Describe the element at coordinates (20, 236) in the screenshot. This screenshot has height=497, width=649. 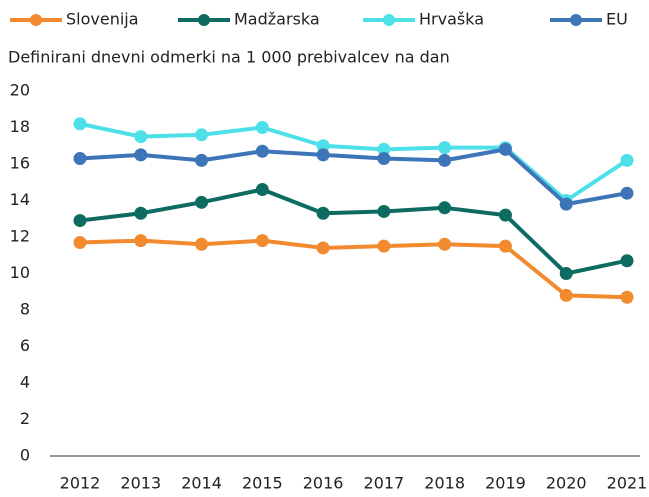
I see `y-tick-label: 12` at that location.